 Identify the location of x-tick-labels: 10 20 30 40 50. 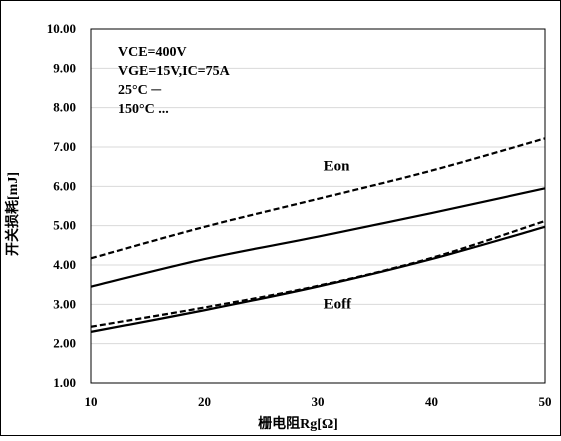
(318, 401).